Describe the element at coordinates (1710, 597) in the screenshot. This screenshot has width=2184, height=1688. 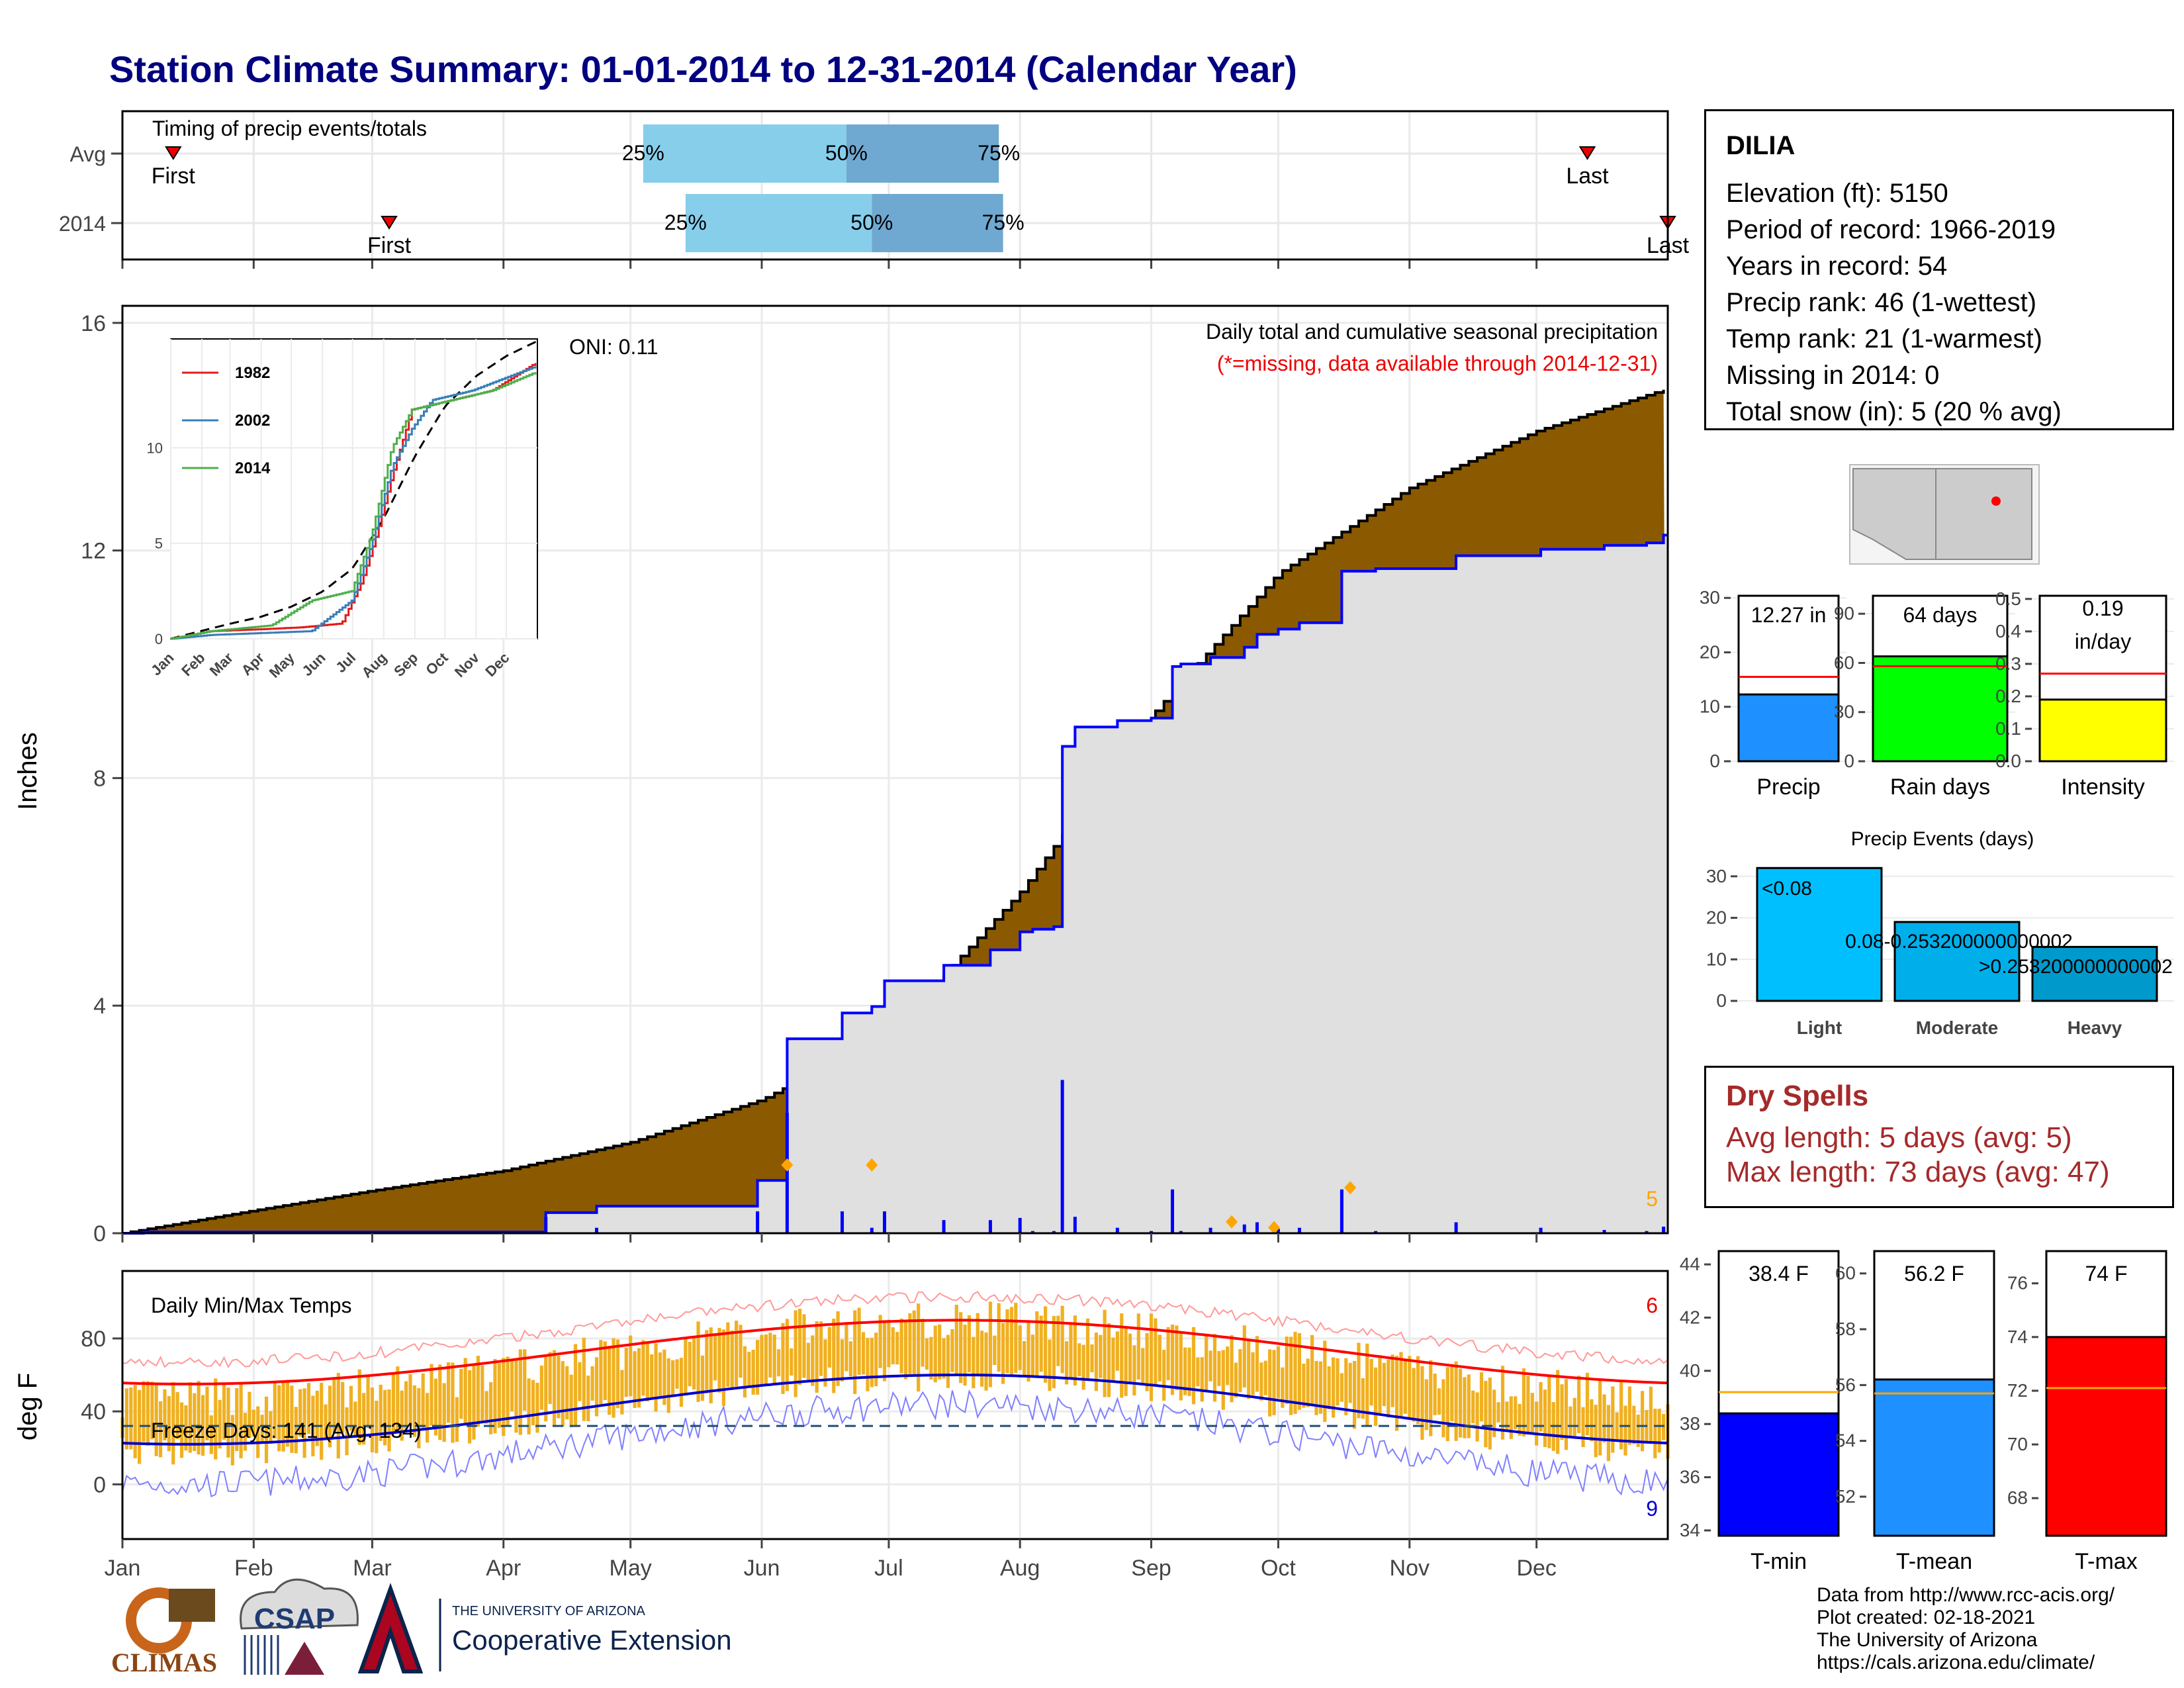
I see `bar-y-tick: 30` at that location.